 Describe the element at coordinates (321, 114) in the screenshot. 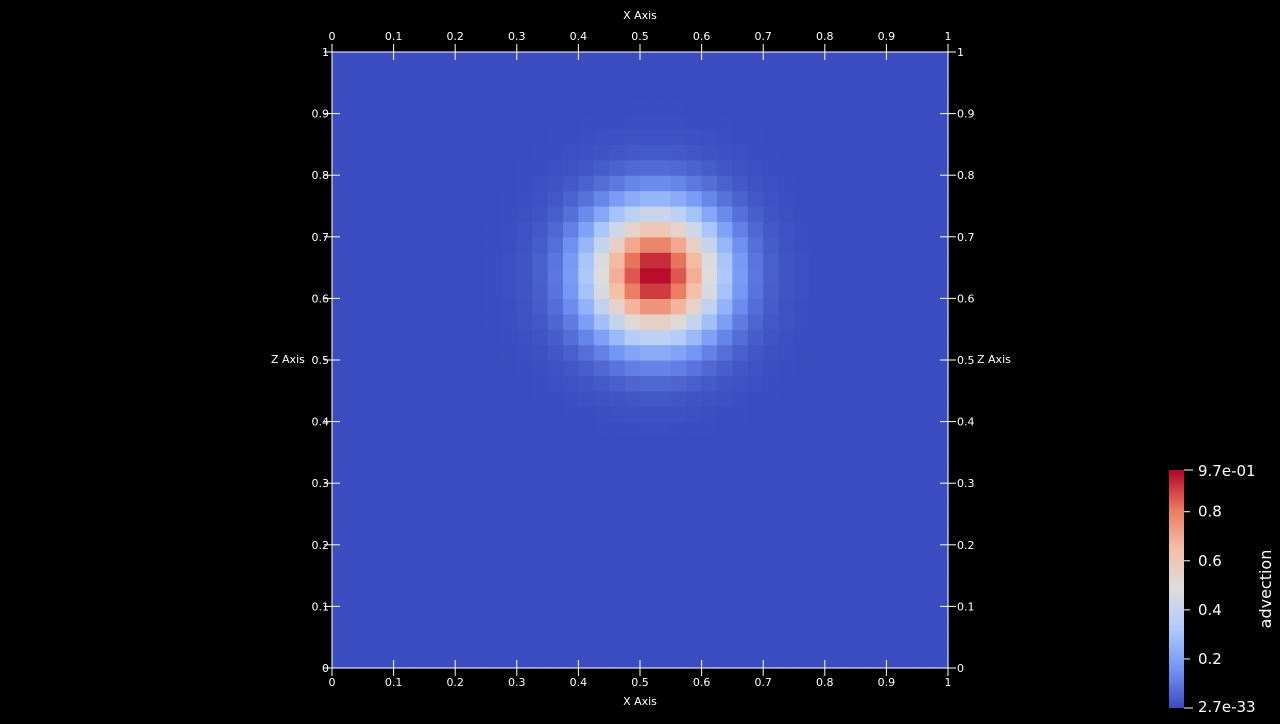

I see `z-tick-label-left: 0.9` at that location.